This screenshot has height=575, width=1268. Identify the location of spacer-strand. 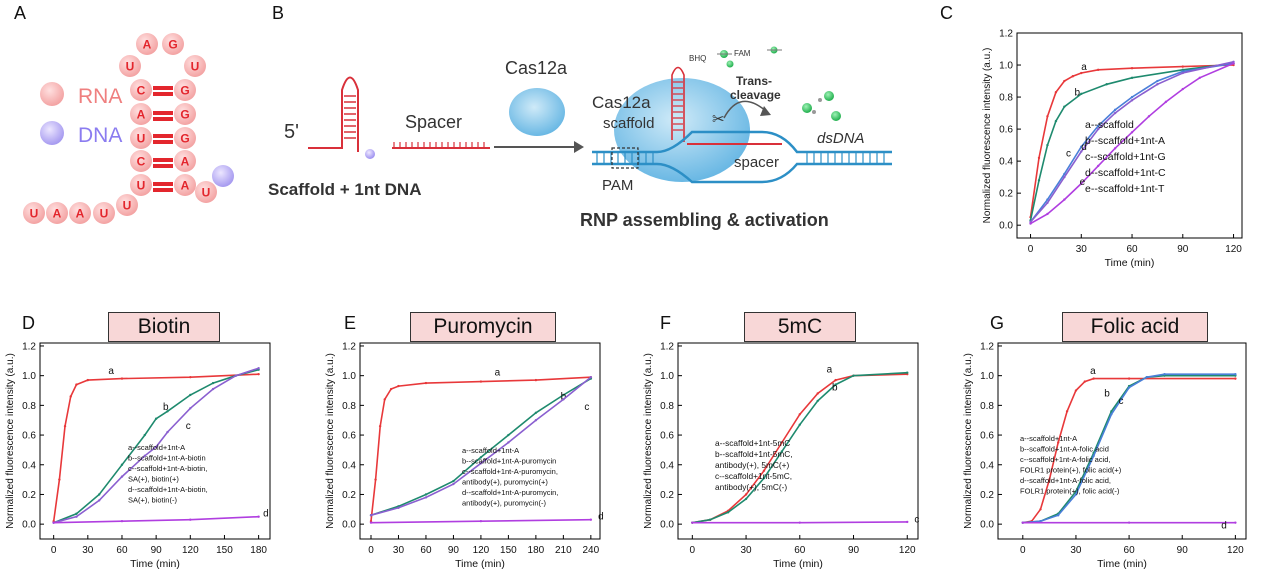
(441, 145).